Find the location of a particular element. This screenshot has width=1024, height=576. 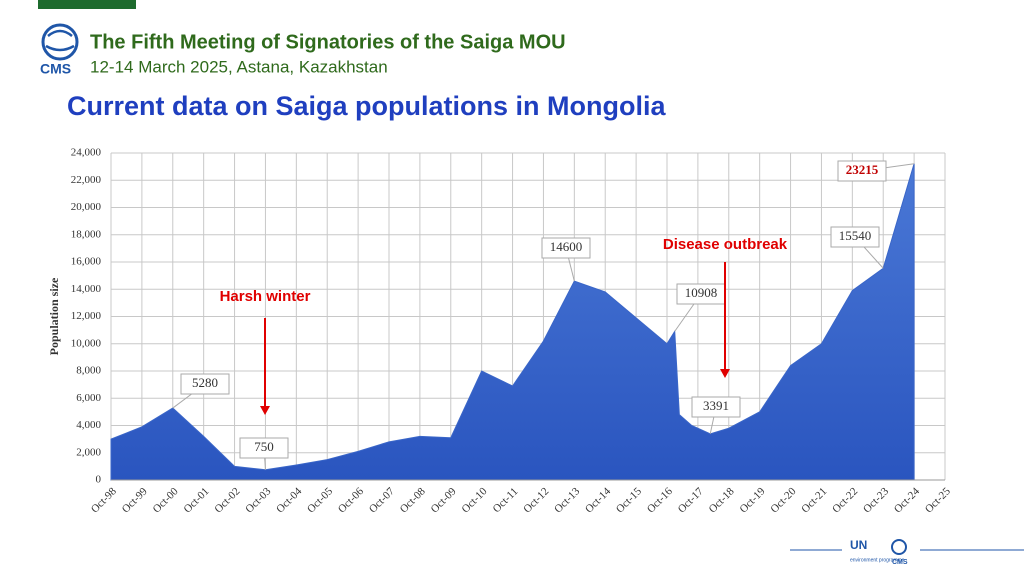

x-tick-label: Oct-98 is located at coordinates (104, 500).